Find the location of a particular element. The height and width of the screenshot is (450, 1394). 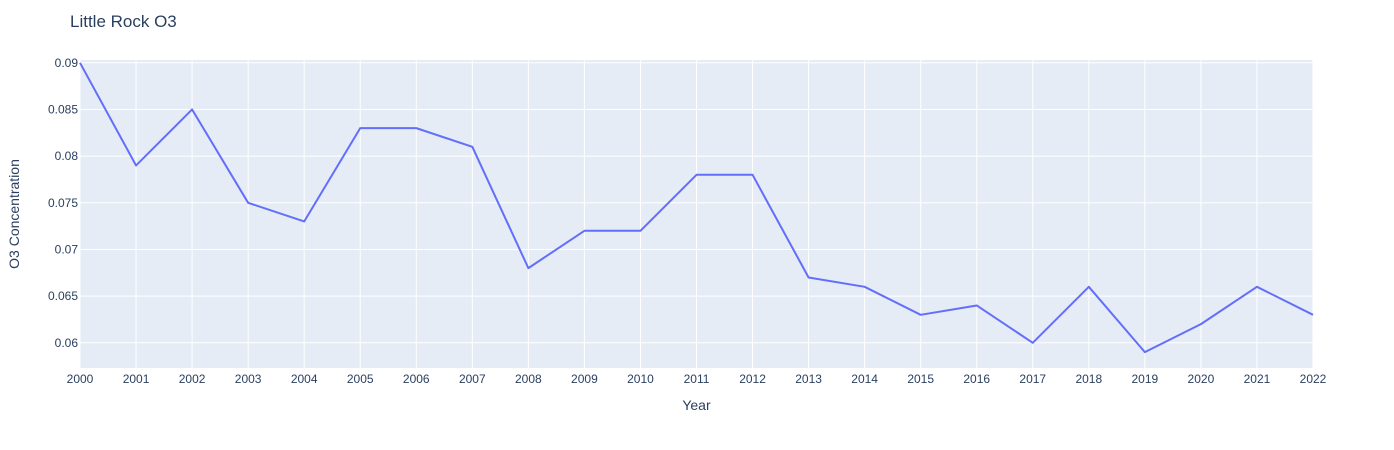

y-tick-label: 0.075 is located at coordinates (63, 203).